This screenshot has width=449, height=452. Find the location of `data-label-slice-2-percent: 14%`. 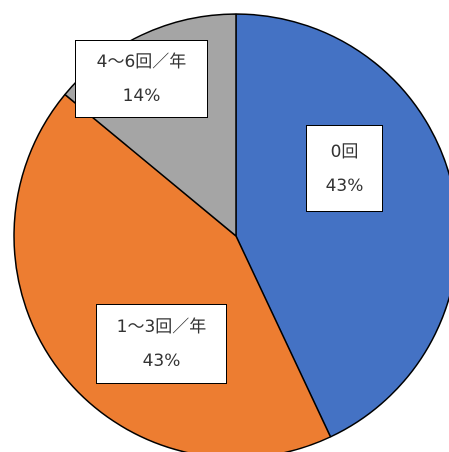

data-label-slice-2-percent: 14% is located at coordinates (141, 96).